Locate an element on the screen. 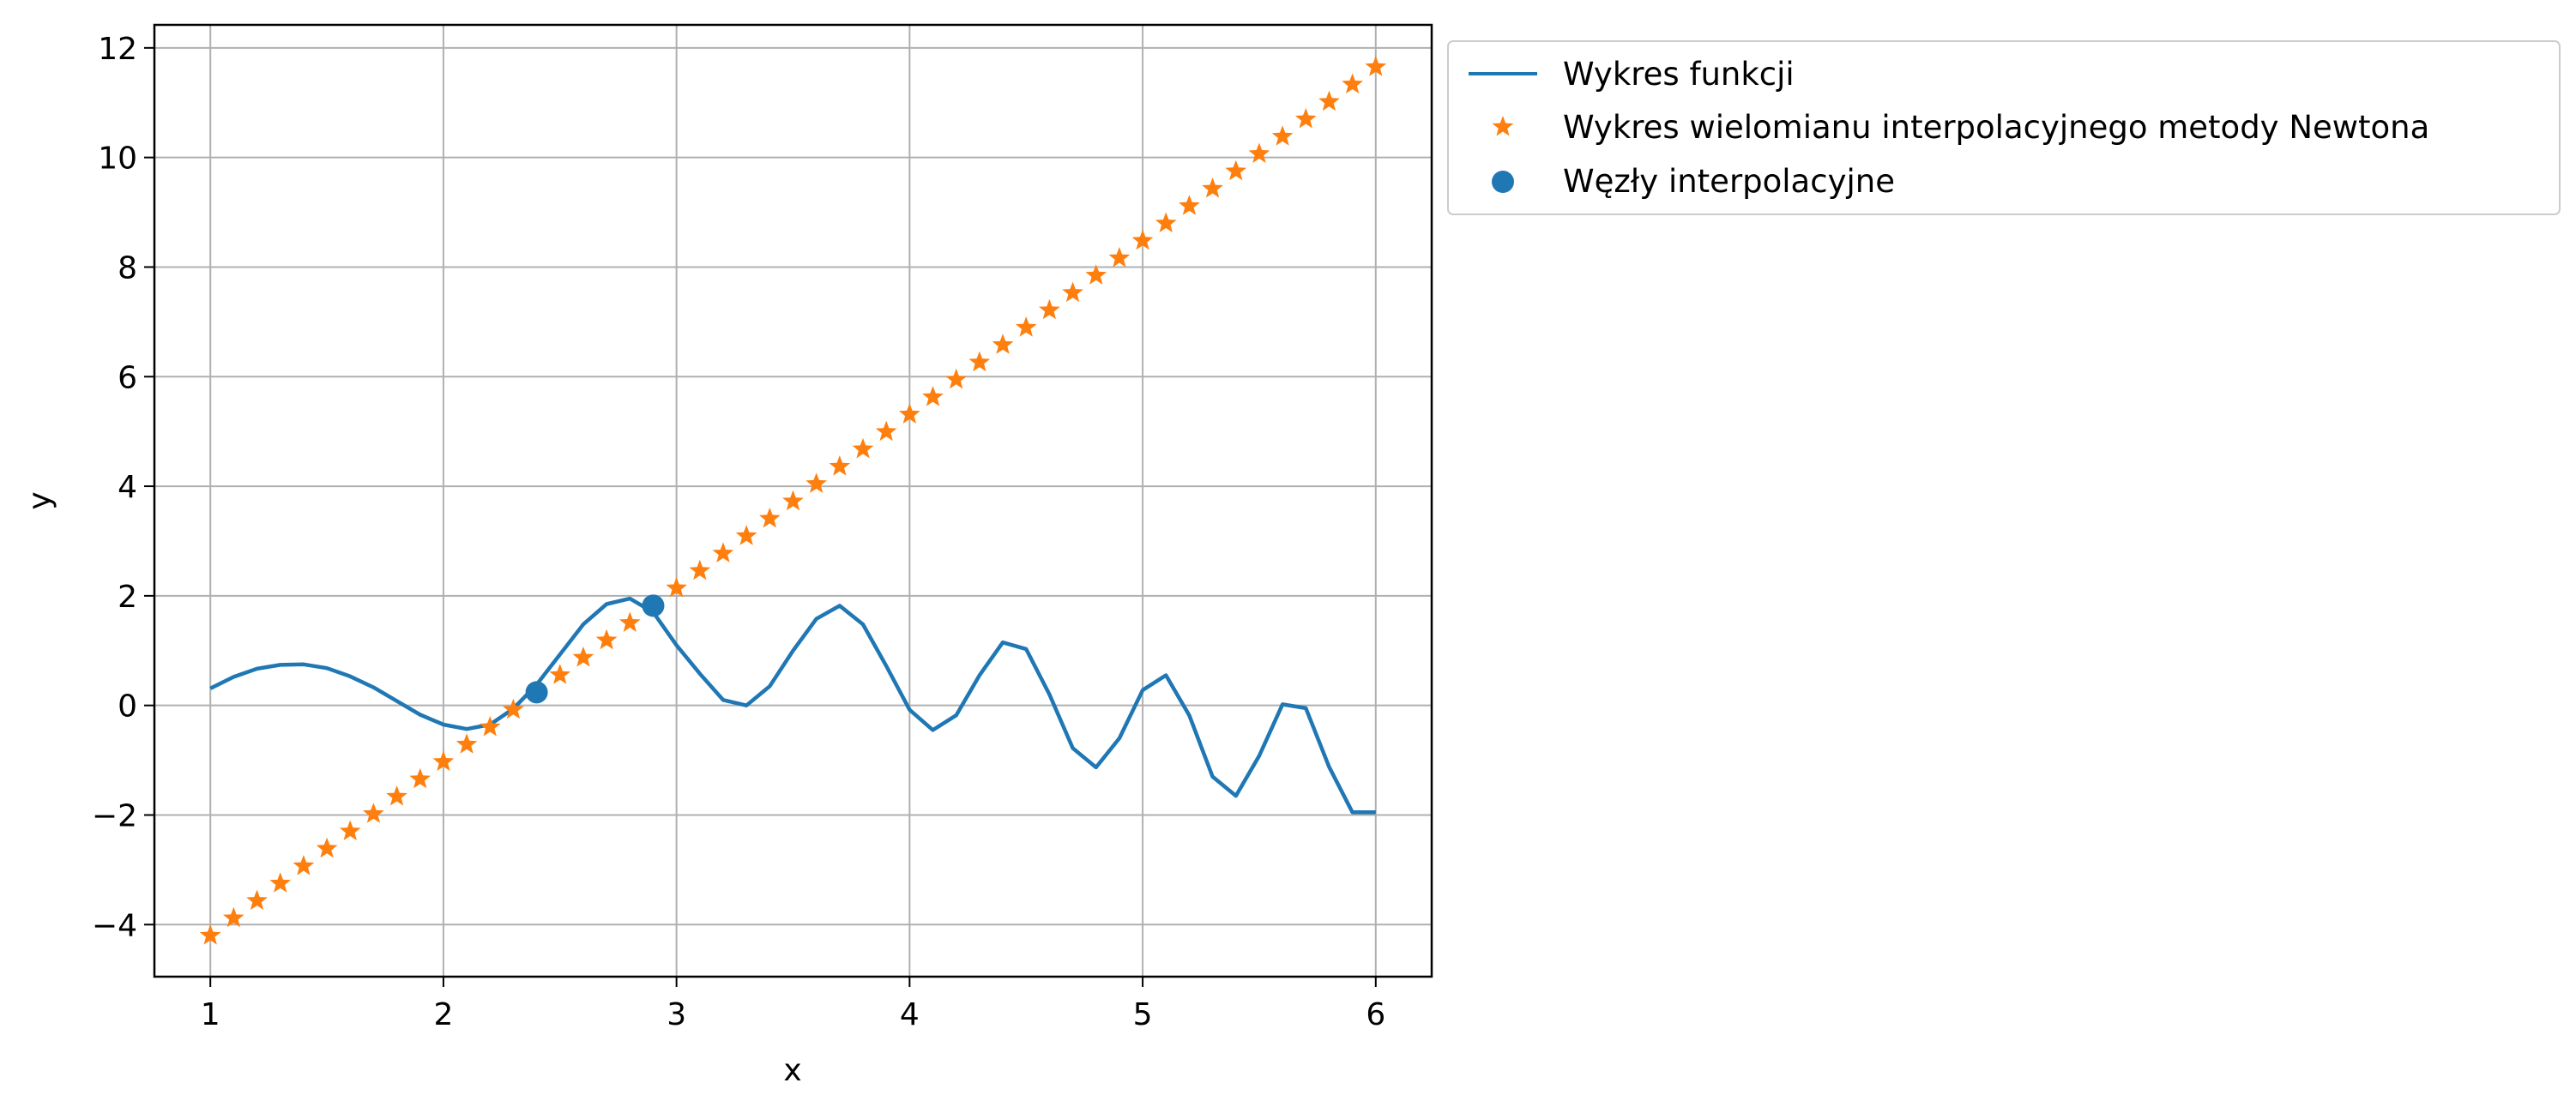 The height and width of the screenshot is (1113, 2576). x-tick-label: 2 is located at coordinates (443, 1014).